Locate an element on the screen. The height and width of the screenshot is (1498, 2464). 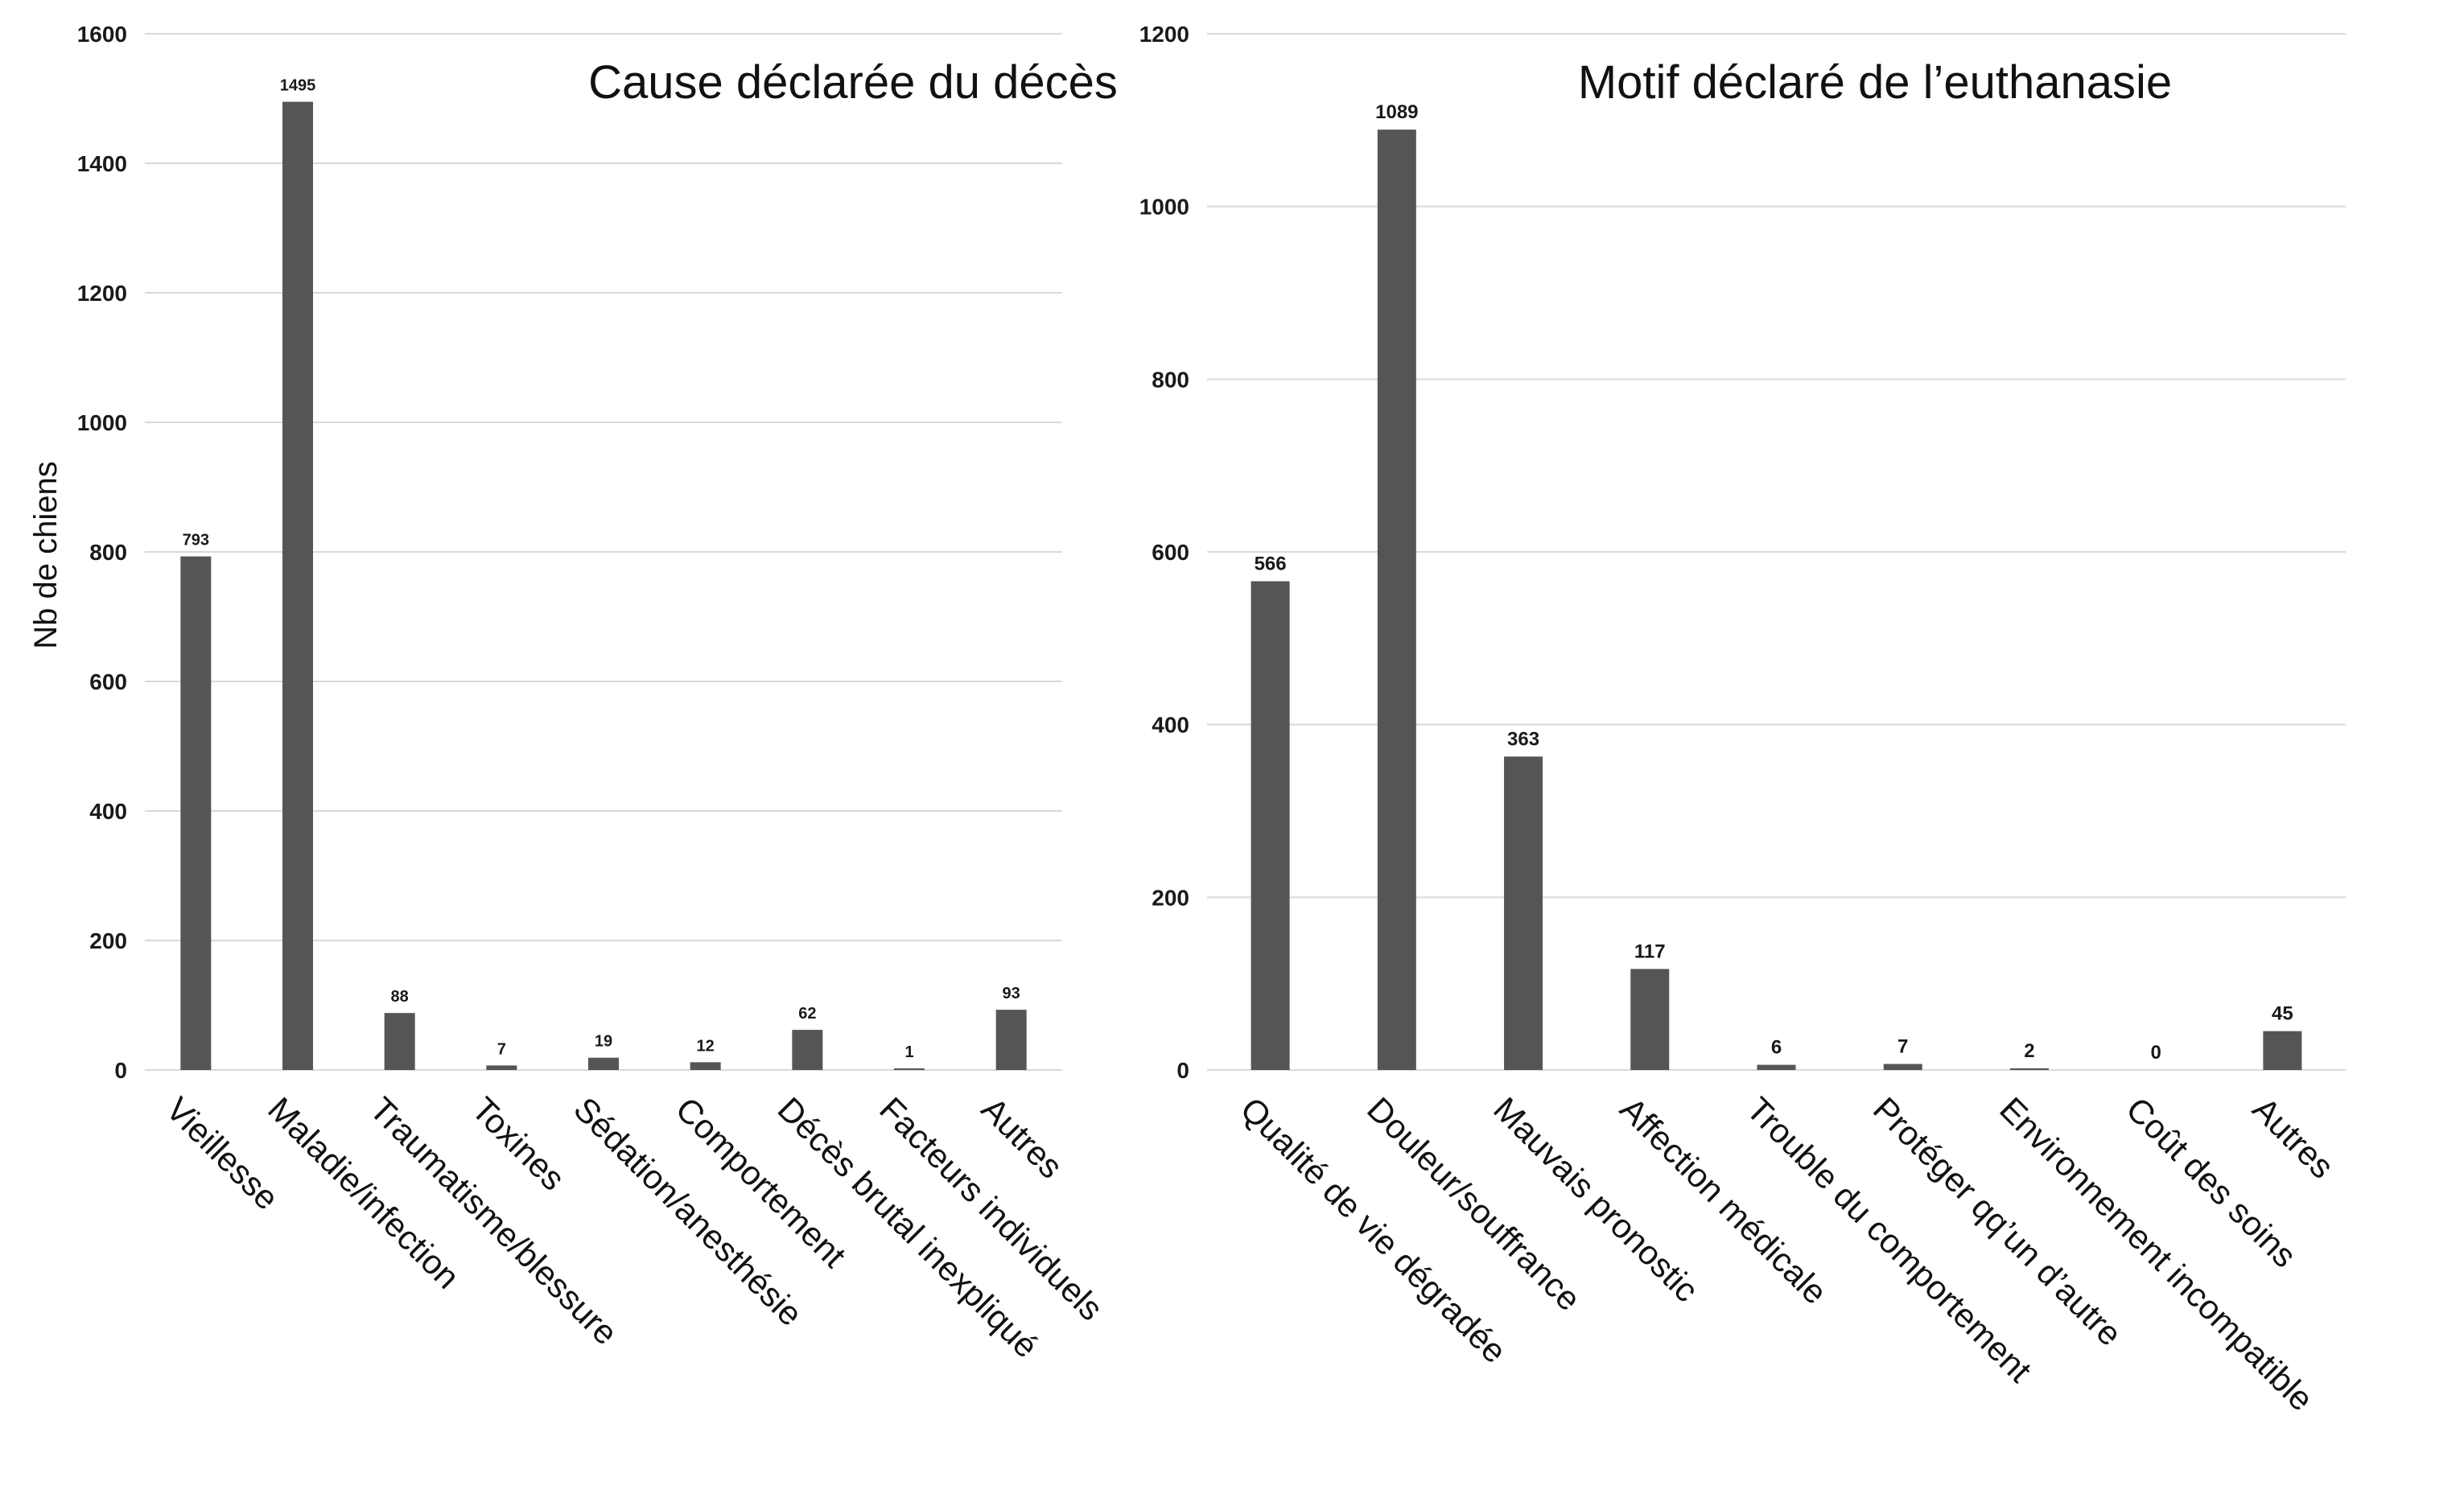
data-label: 93 is located at coordinates (1011, 994).